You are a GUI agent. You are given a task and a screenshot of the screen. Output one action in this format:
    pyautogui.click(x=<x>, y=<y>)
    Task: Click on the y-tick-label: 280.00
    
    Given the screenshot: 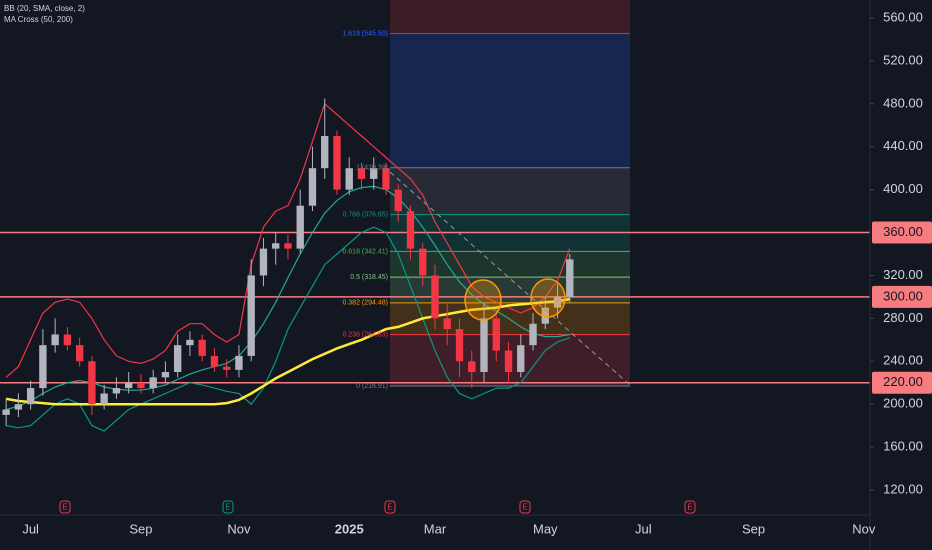 What is the action you would take?
    pyautogui.click(x=903, y=317)
    